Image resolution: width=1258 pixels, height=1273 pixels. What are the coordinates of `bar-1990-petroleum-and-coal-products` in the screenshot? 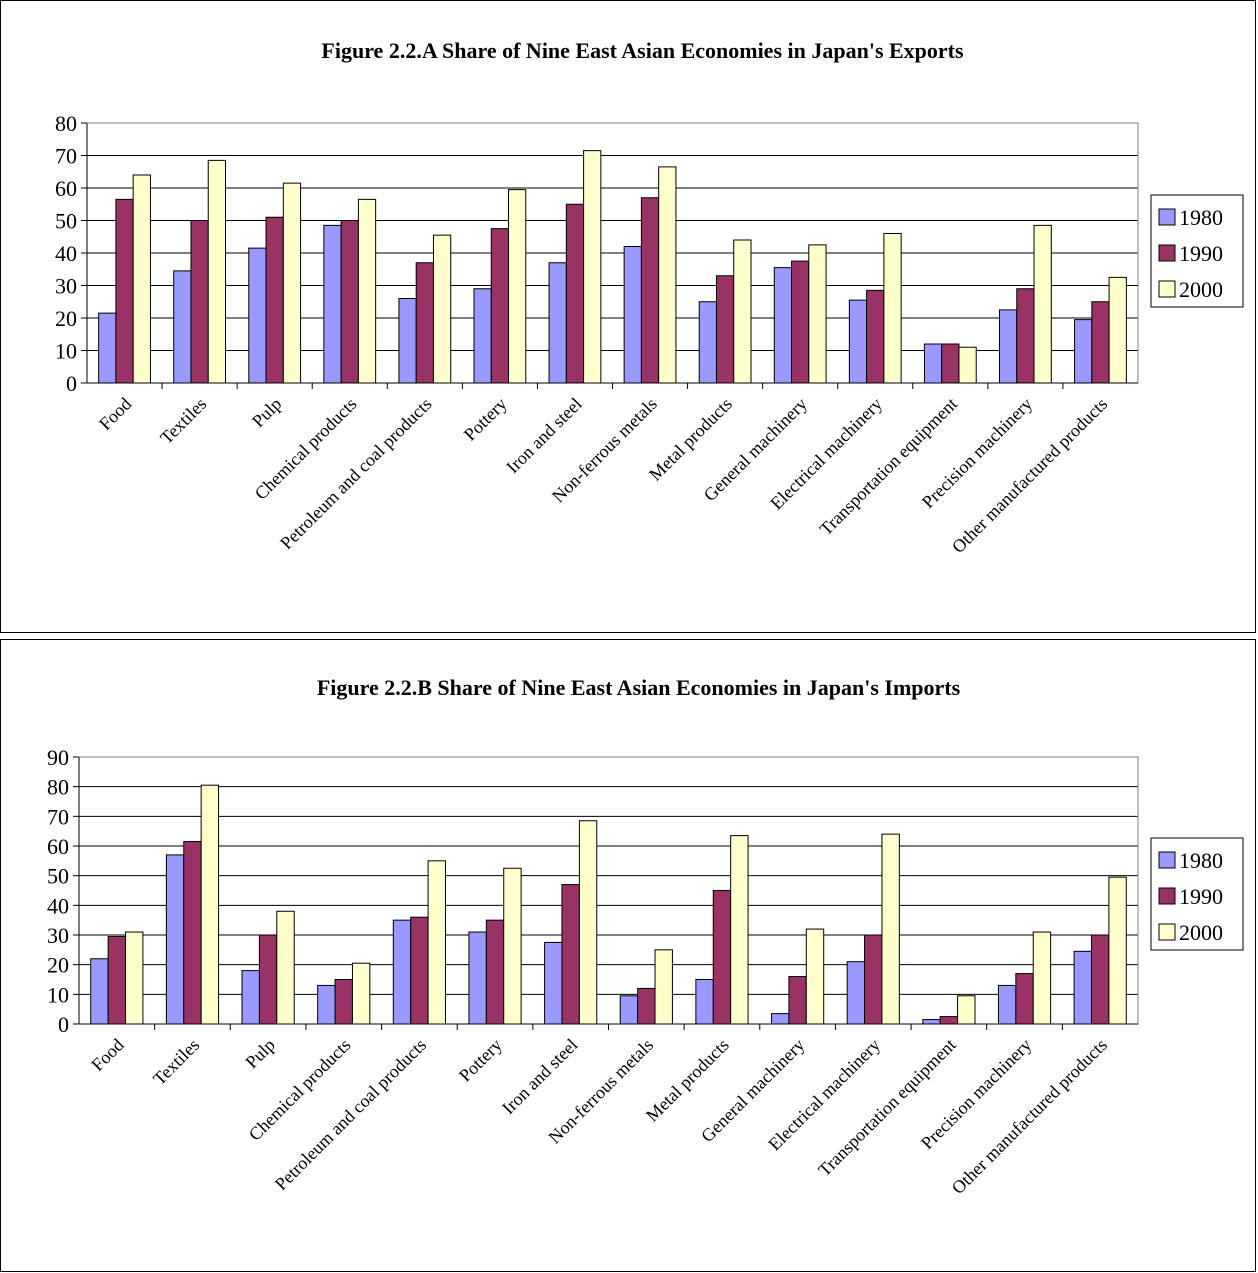 It's located at (419, 970).